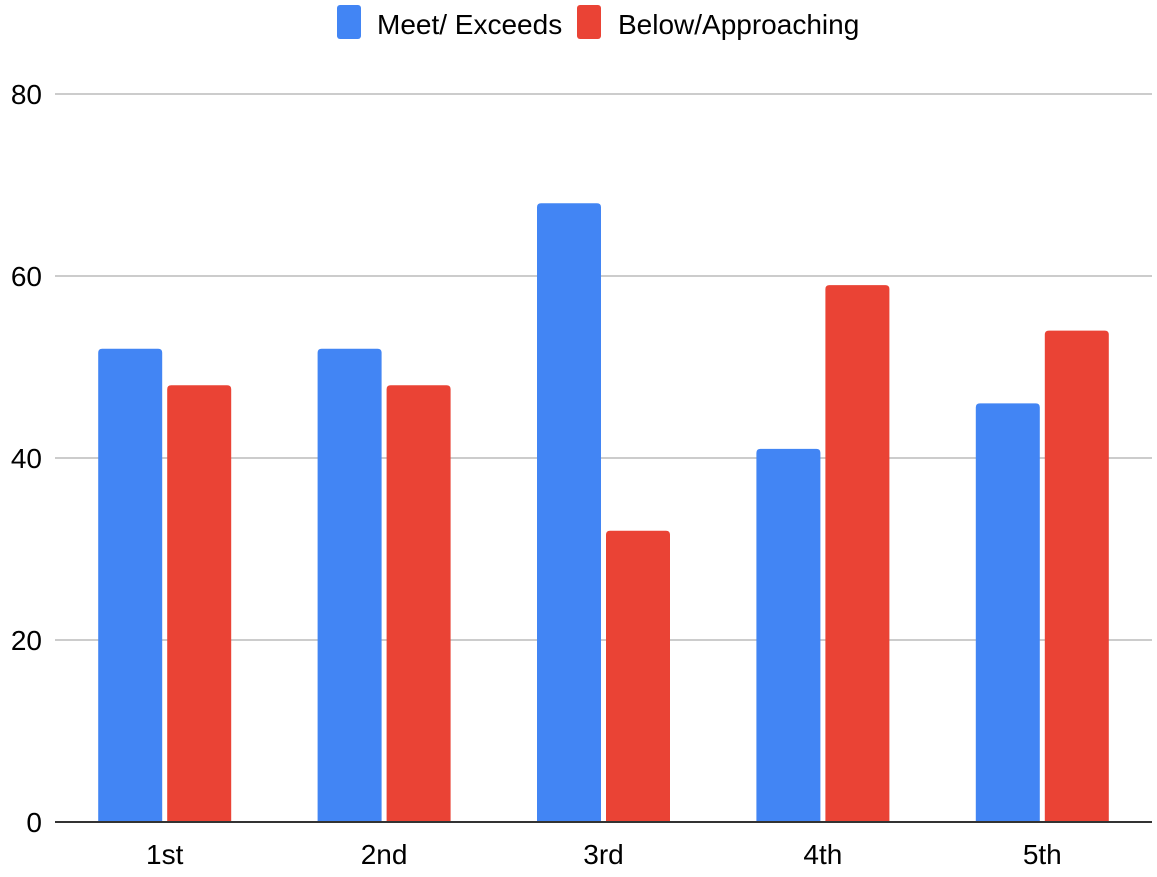 This screenshot has width=1157, height=877. I want to click on bar-meet-exceeds-3rd, so click(569, 512).